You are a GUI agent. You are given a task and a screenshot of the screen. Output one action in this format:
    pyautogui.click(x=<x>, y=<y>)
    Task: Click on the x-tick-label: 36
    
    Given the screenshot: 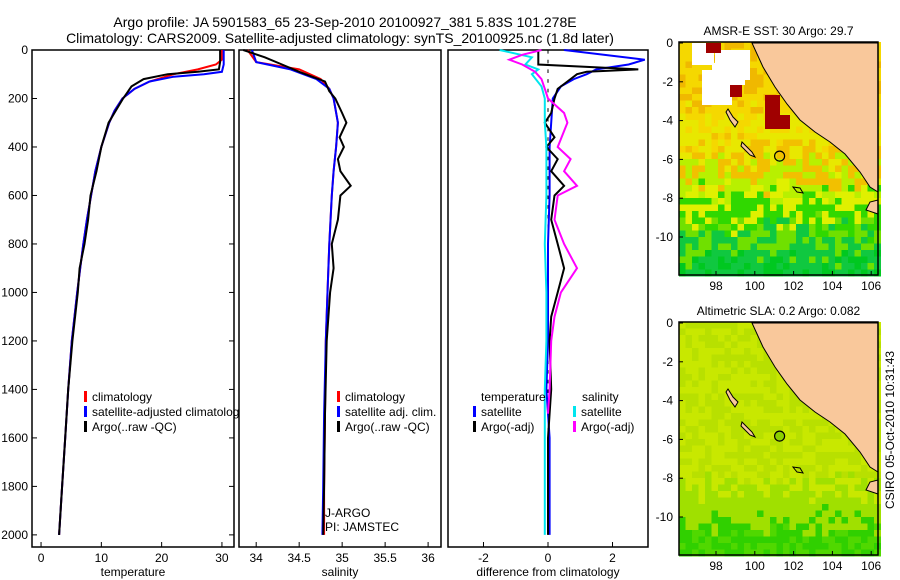 What is the action you would take?
    pyautogui.click(x=428, y=558)
    